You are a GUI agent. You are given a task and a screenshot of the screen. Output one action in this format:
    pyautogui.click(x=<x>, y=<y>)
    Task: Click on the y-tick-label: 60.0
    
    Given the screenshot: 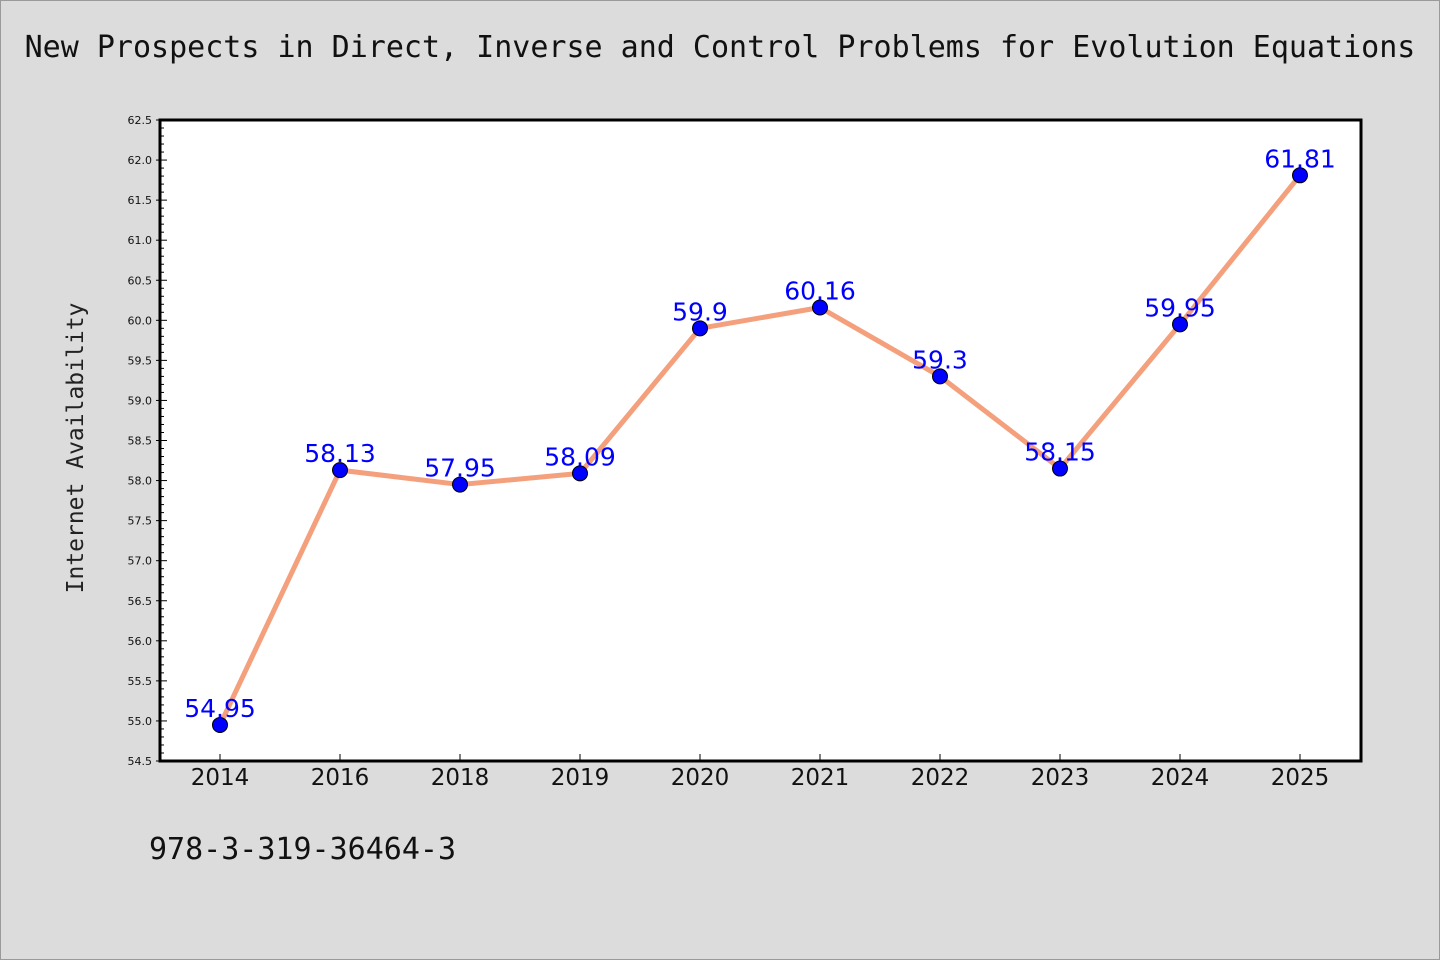 What is the action you would take?
    pyautogui.click(x=140, y=320)
    